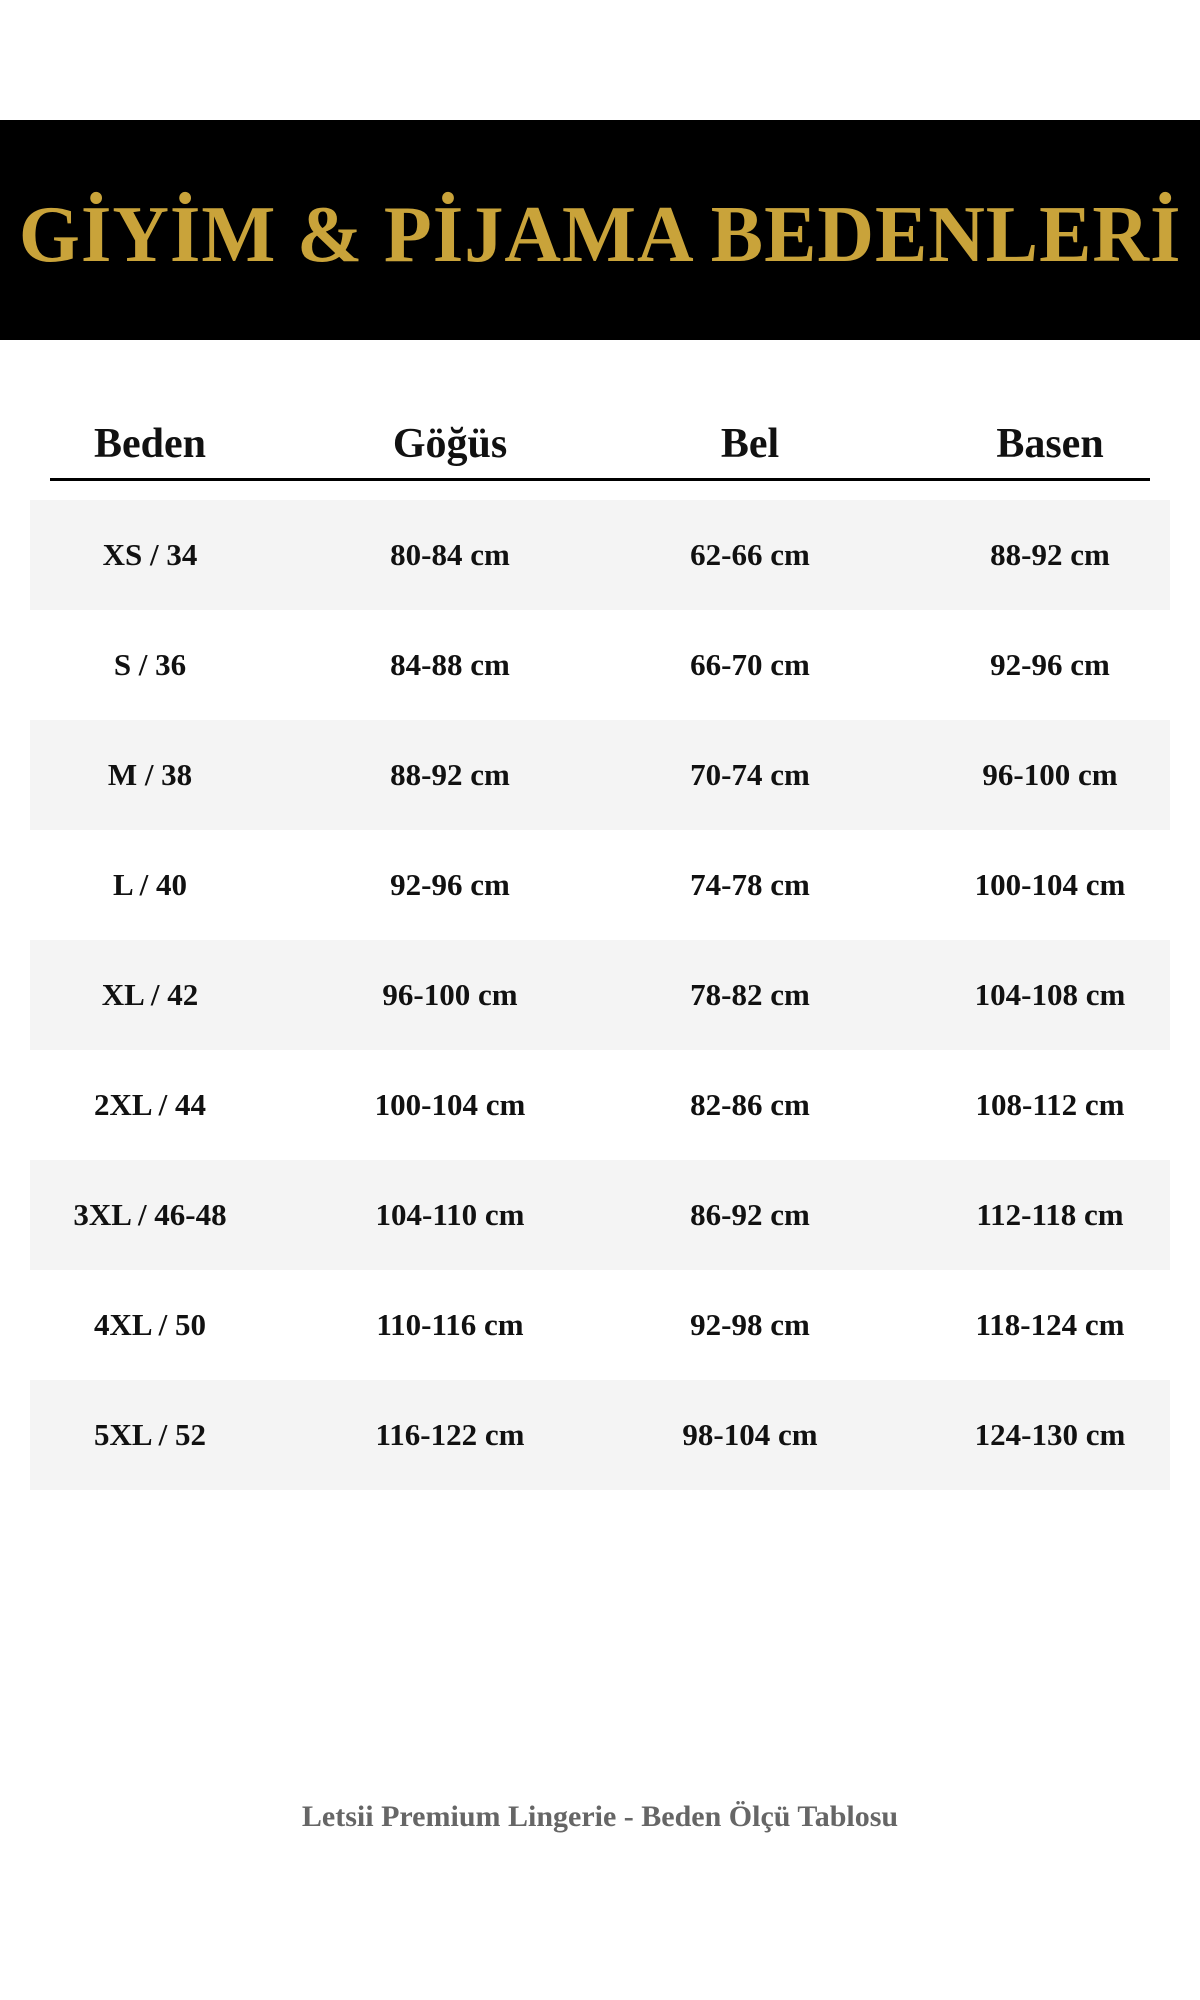 The width and height of the screenshot is (1200, 2000). What do you see at coordinates (450, 884) in the screenshot?
I see `cell-chest: 92-96 cm` at bounding box center [450, 884].